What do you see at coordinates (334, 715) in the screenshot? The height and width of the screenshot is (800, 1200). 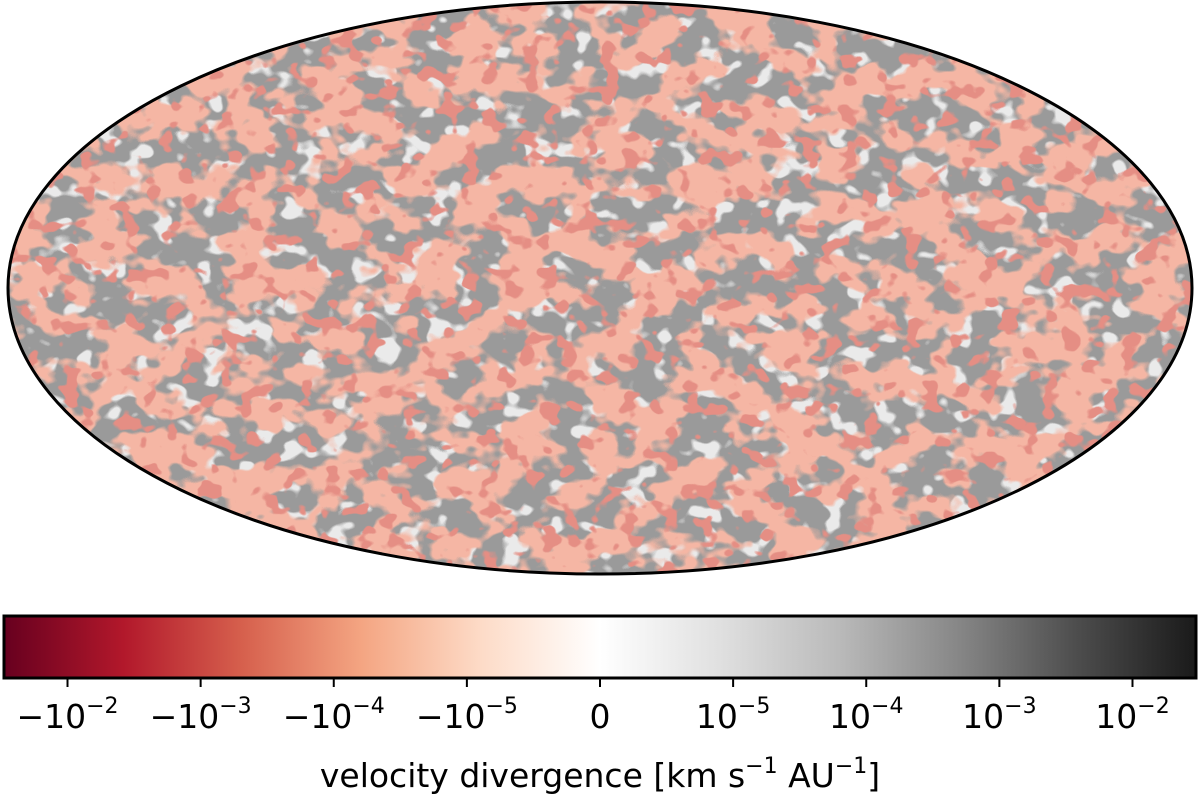 I see `colorbar-tick-label: −10−4` at bounding box center [334, 715].